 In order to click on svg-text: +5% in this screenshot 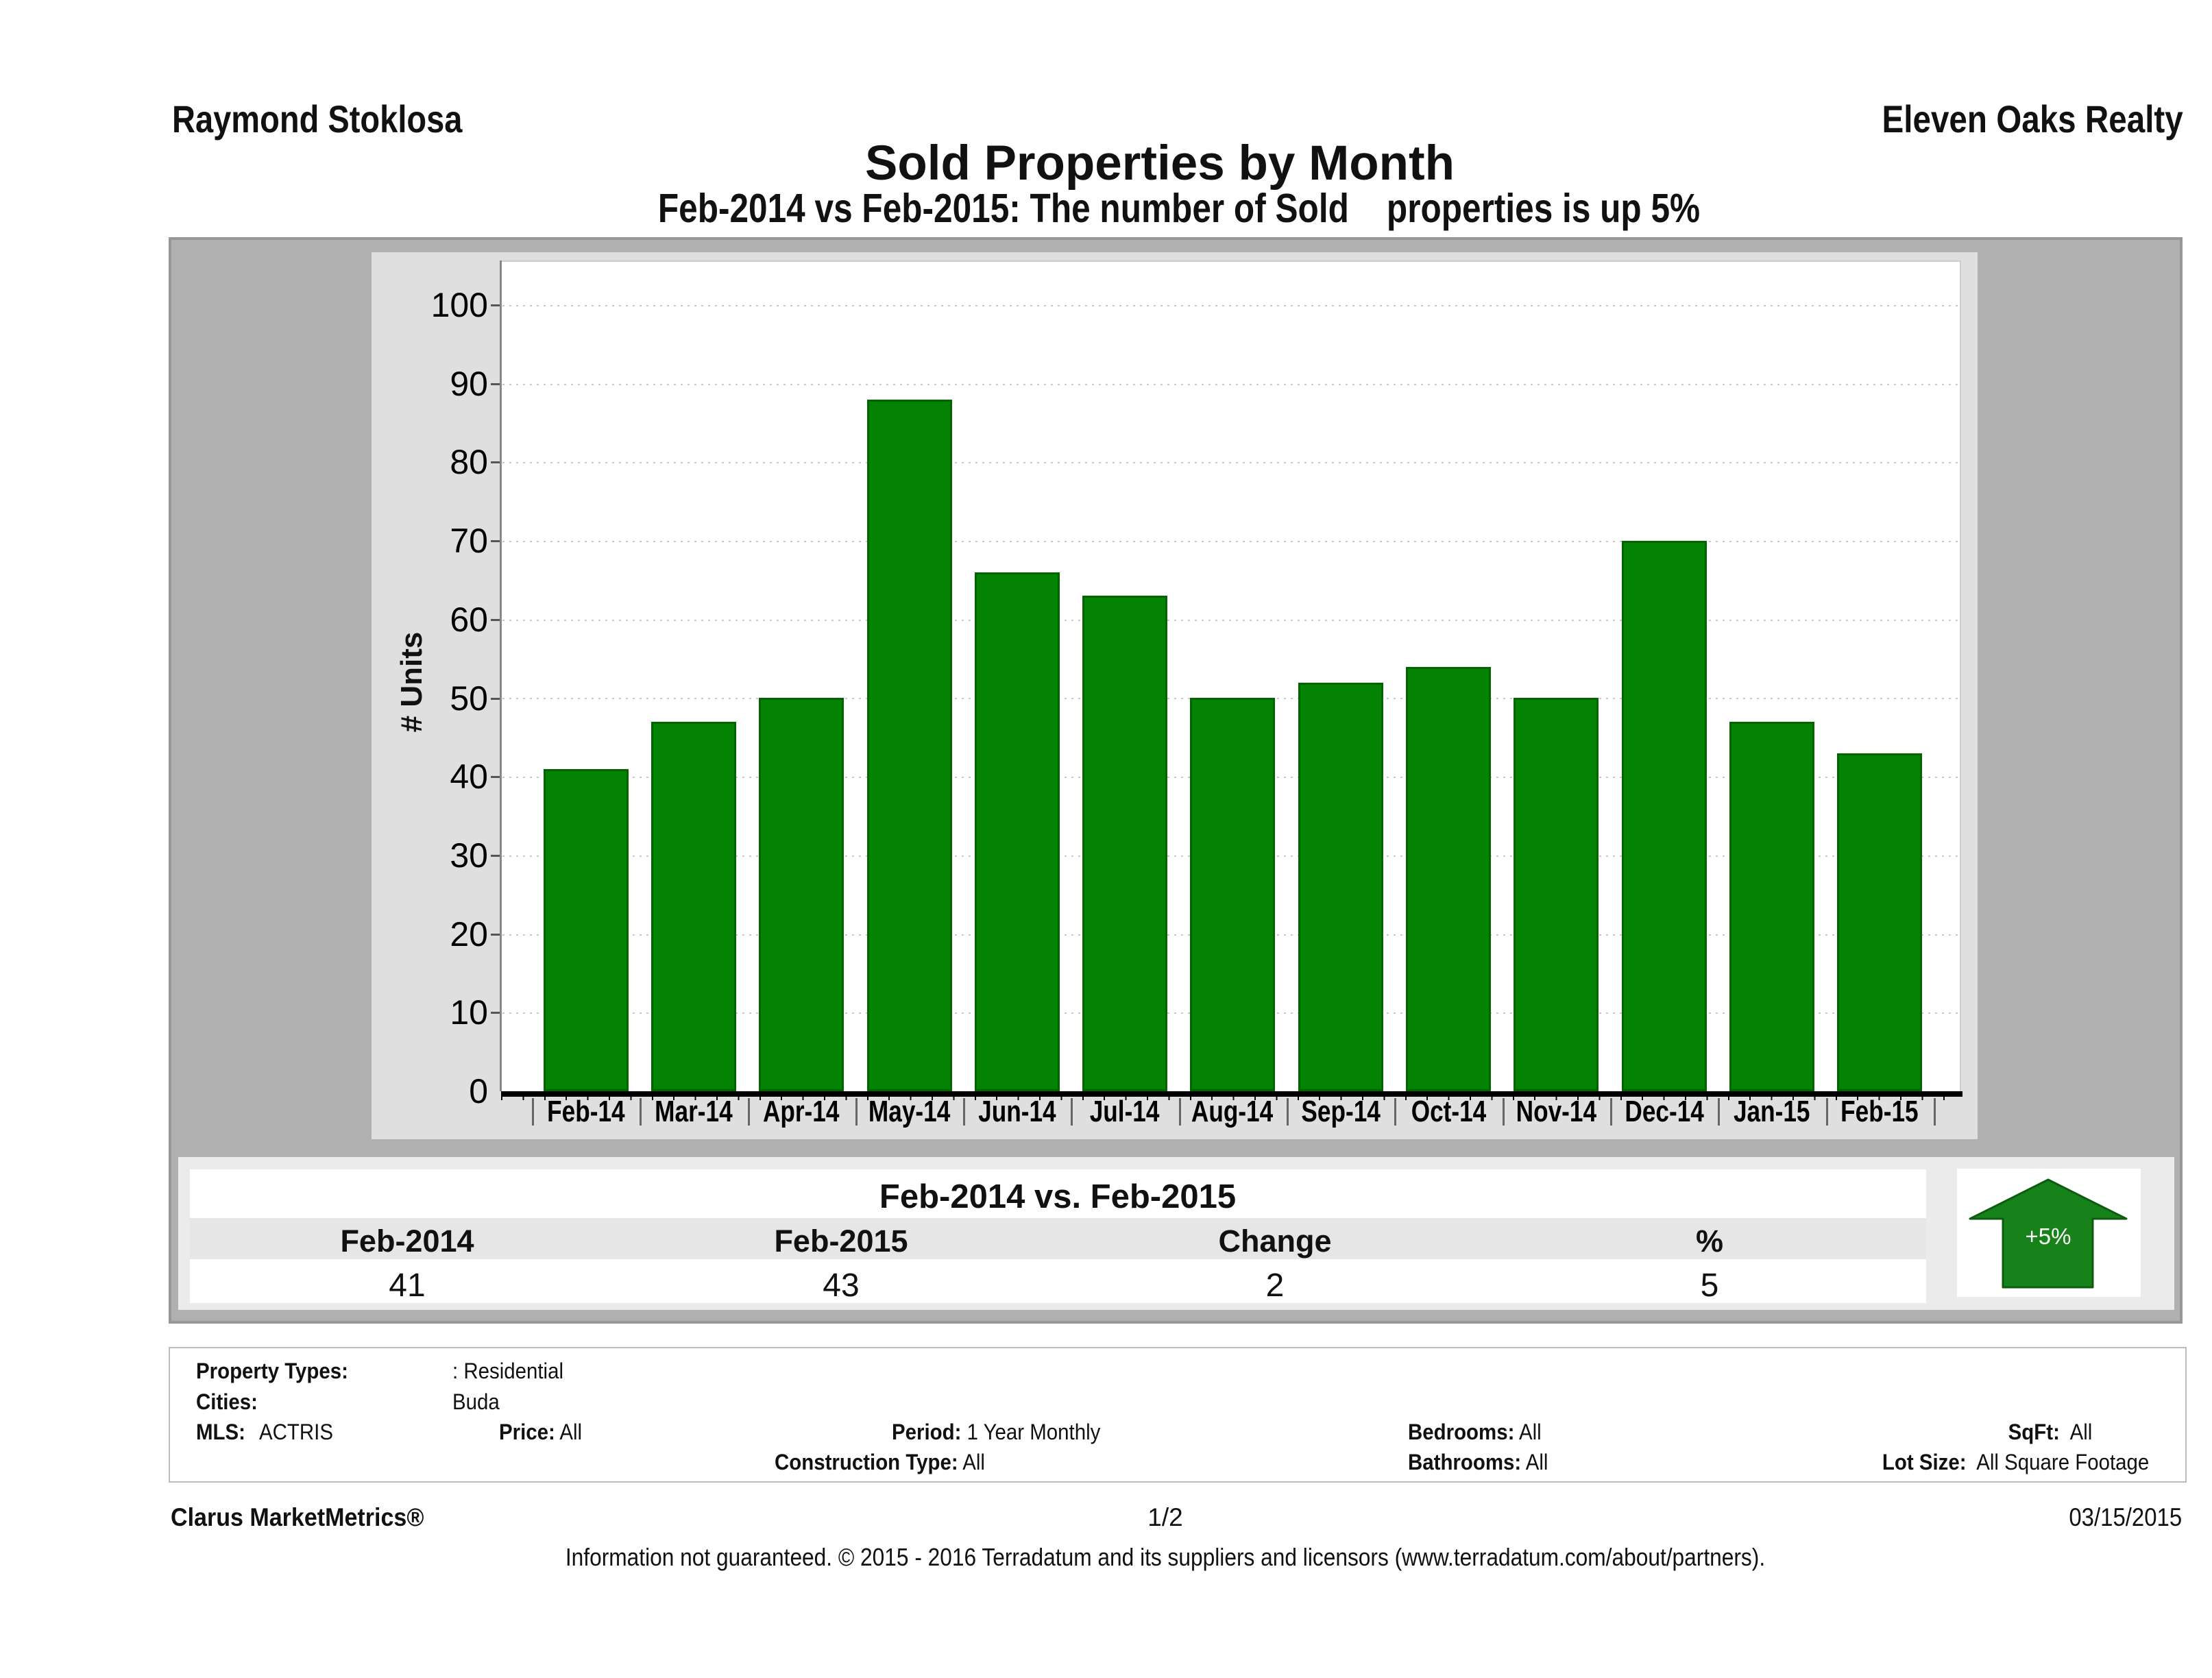, I will do `click(2048, 1236)`.